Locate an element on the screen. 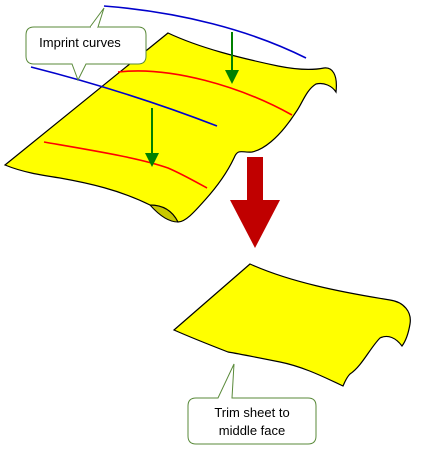 This screenshot has width=433, height=454. imprint-curve-upper is located at coordinates (205, 32).